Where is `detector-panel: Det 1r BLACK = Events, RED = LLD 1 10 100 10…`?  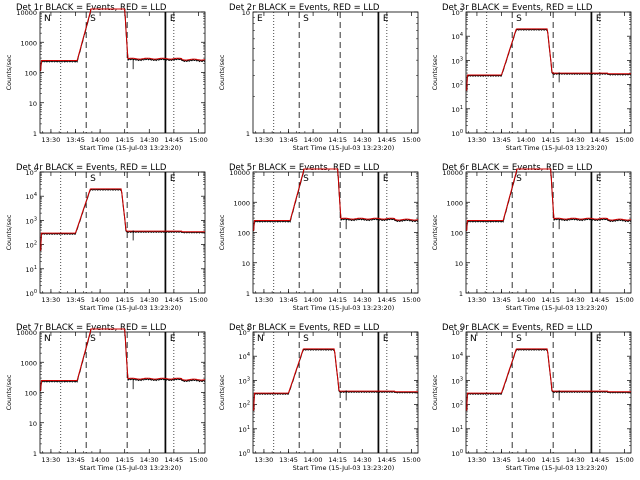 detector-panel: Det 1r BLACK = Events, RED = LLD 1 10 100 10… is located at coordinates (106, 77).